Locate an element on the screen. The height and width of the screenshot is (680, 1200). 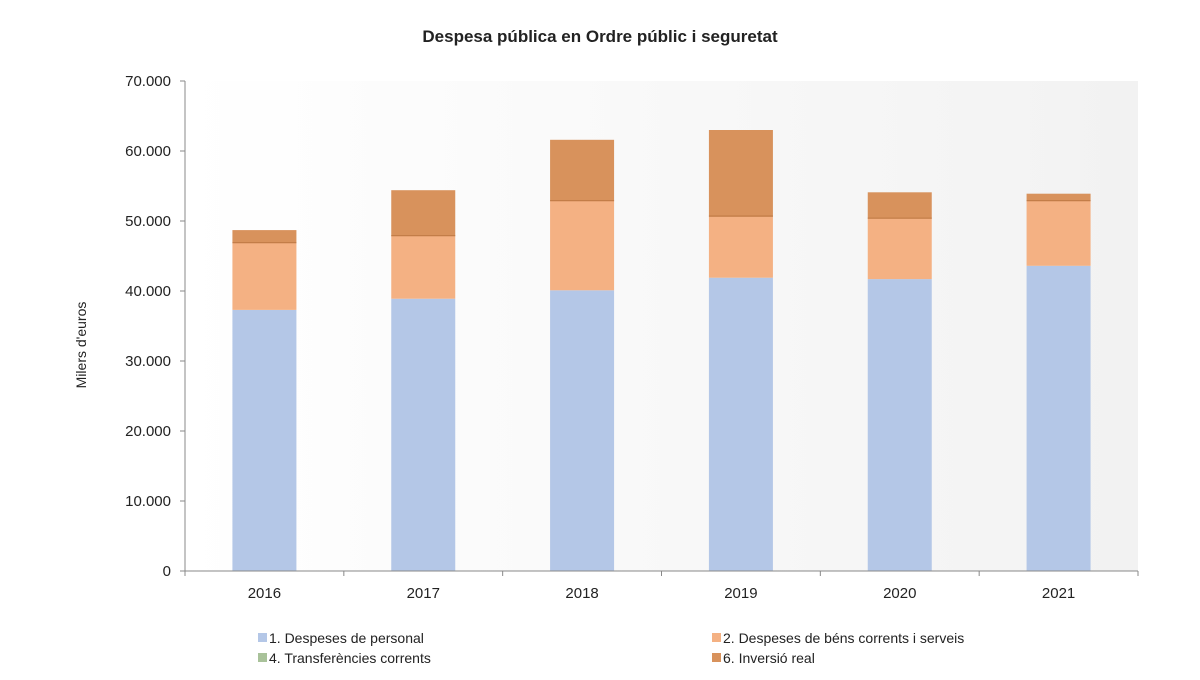
bar-segment-2021-s2 is located at coordinates (1058, 233).